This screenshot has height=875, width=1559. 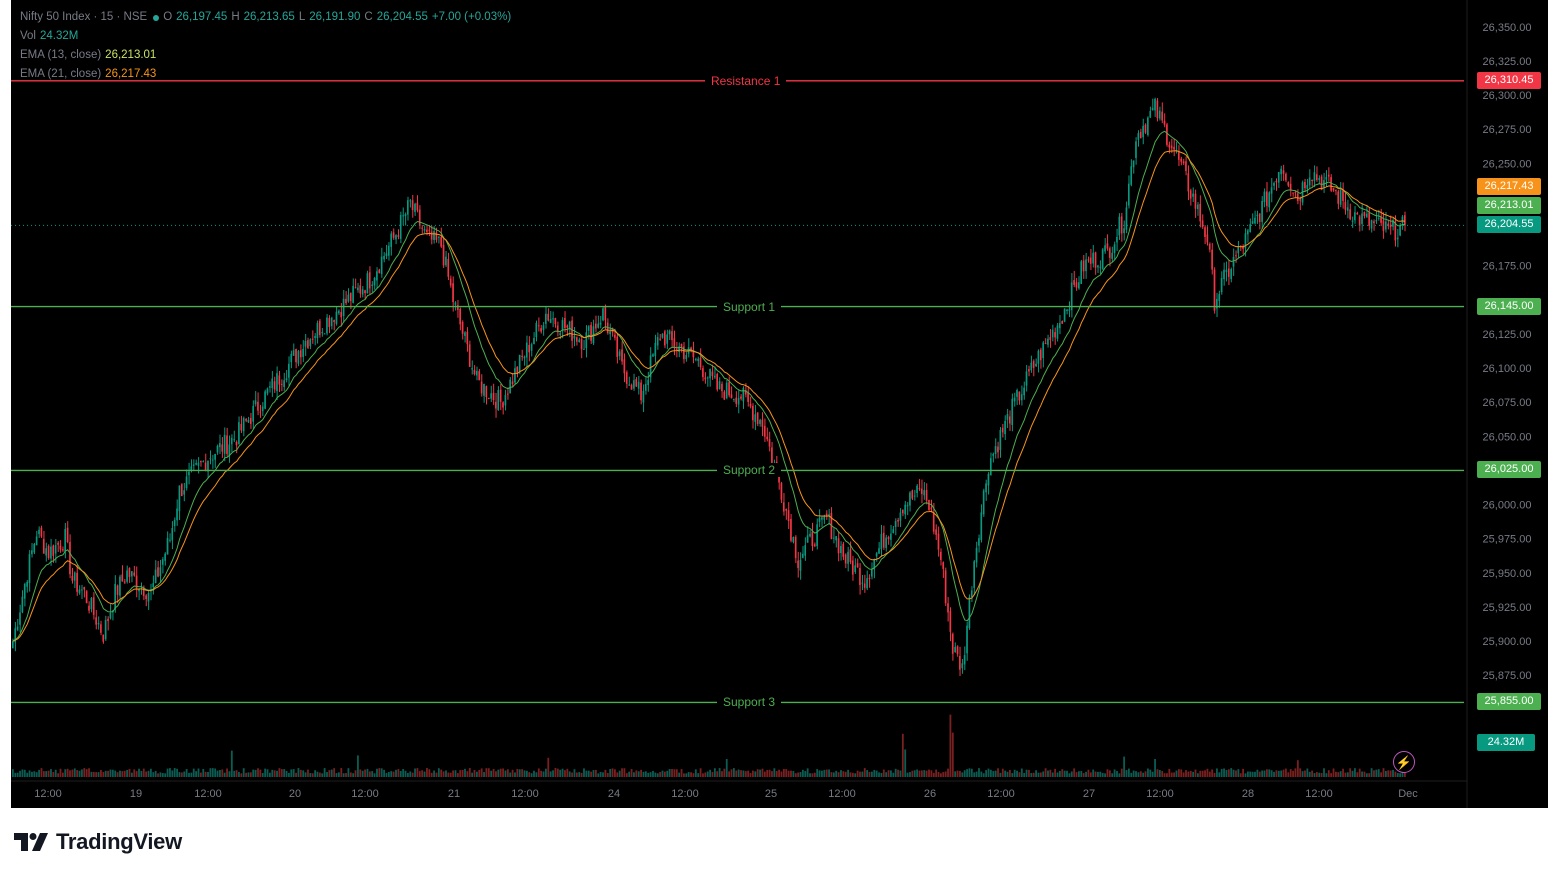 I want to click on price-tag: 26,204.55, so click(x=1509, y=224).